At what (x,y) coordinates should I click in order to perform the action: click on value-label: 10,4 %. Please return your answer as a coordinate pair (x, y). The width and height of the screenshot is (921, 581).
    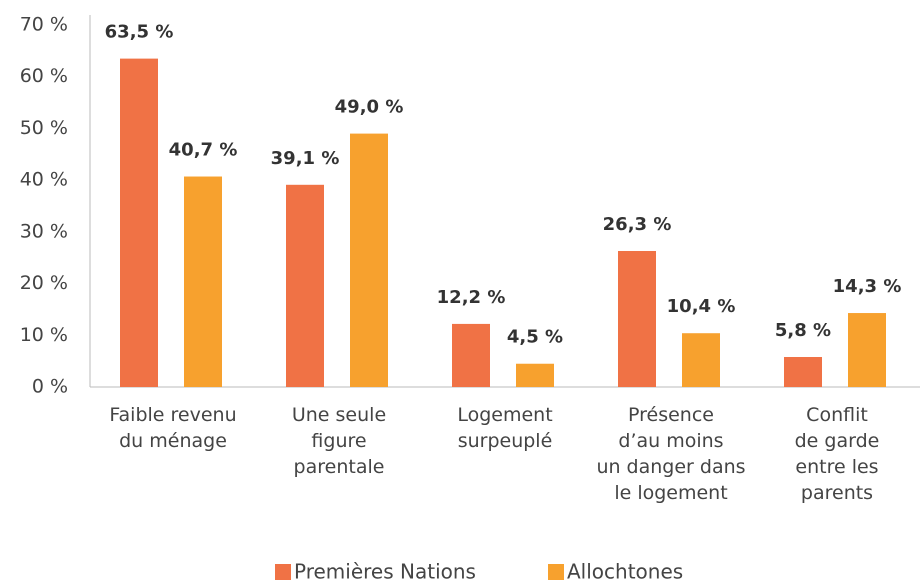
    Looking at the image, I should click on (701, 306).